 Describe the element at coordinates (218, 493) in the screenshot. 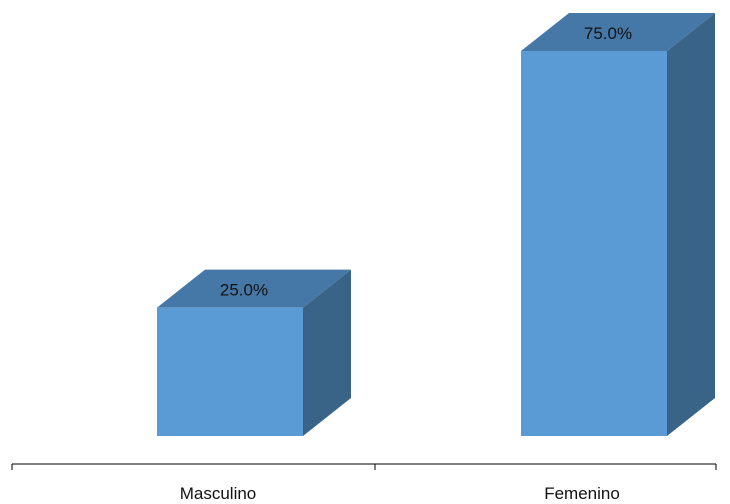

I see `x-tick-label: Masculino` at that location.